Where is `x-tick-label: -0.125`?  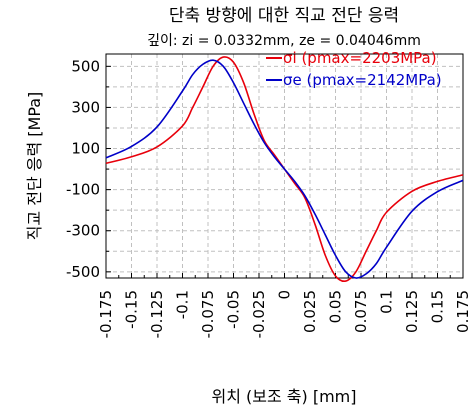
x-tick-label: -0.125 is located at coordinates (157, 314).